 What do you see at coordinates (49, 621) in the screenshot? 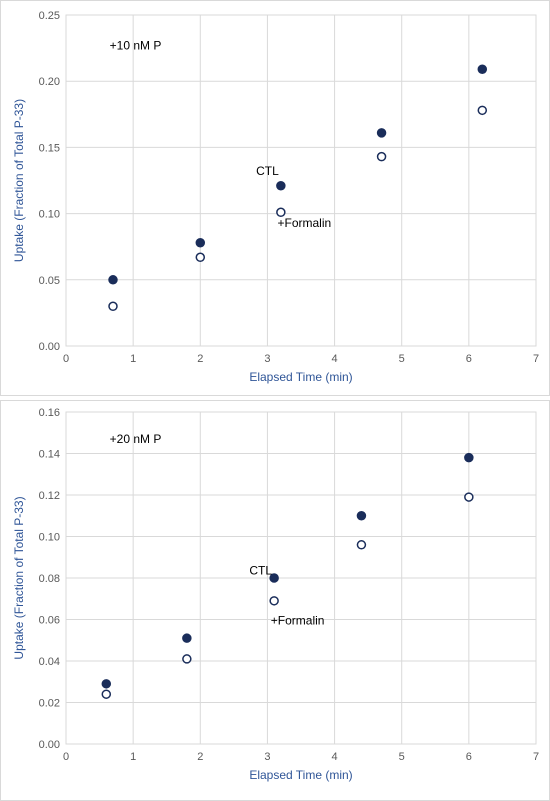
I see `y-tick-label: 0.06` at bounding box center [49, 621].